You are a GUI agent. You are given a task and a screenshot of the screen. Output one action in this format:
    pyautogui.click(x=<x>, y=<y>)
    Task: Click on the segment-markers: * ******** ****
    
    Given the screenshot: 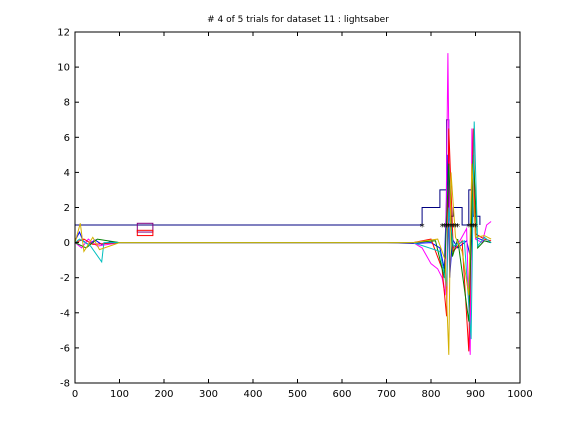 What is the action you would take?
    pyautogui.click(x=449, y=227)
    